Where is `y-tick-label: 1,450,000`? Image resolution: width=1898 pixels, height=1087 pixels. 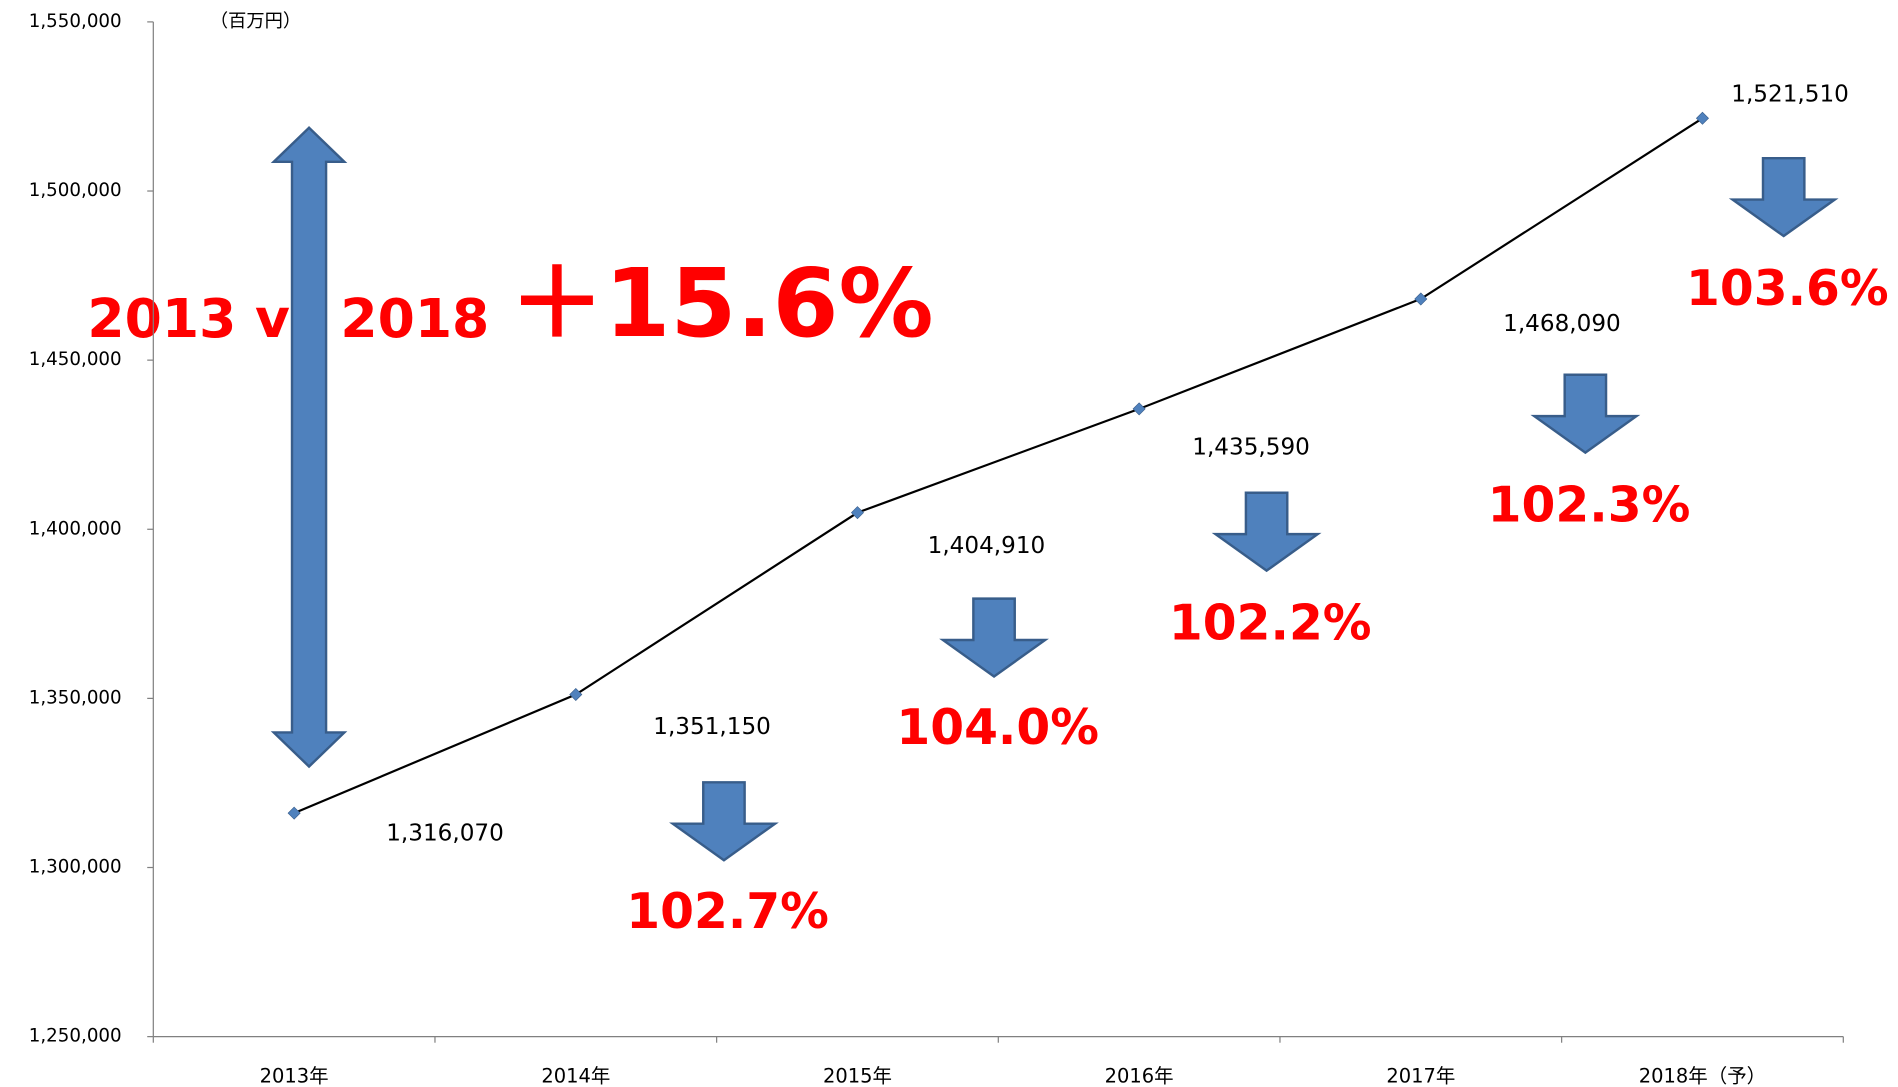 y-tick-label: 1,450,000 is located at coordinates (75, 359).